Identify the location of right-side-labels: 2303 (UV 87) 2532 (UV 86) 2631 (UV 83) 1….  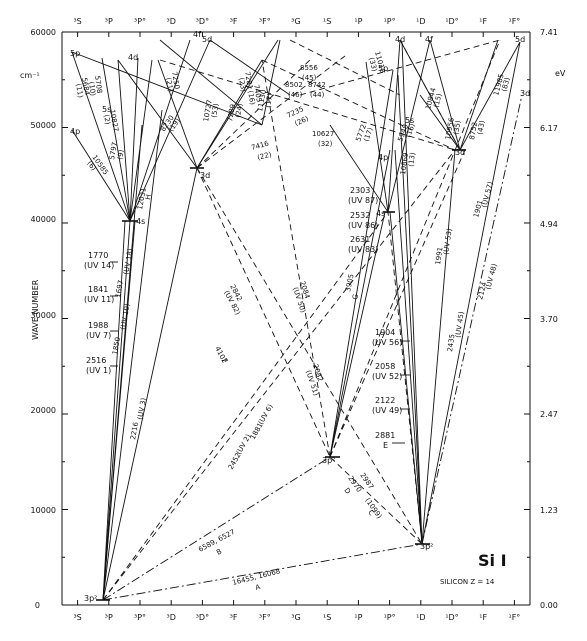
(379, 318).